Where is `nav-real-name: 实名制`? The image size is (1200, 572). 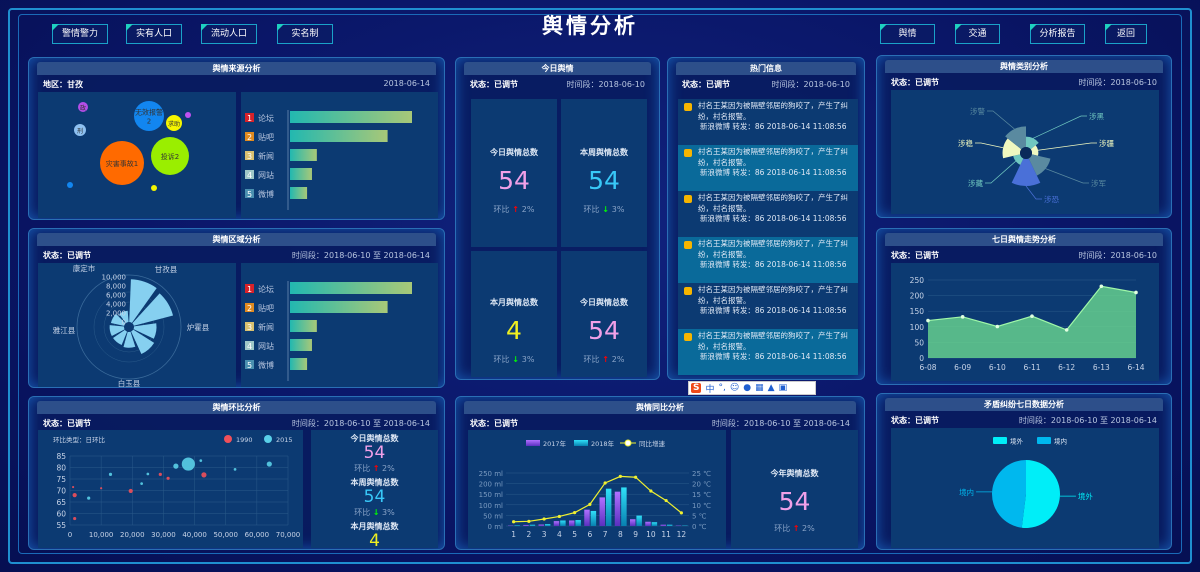
nav-real-name: 实名制 is located at coordinates (305, 34).